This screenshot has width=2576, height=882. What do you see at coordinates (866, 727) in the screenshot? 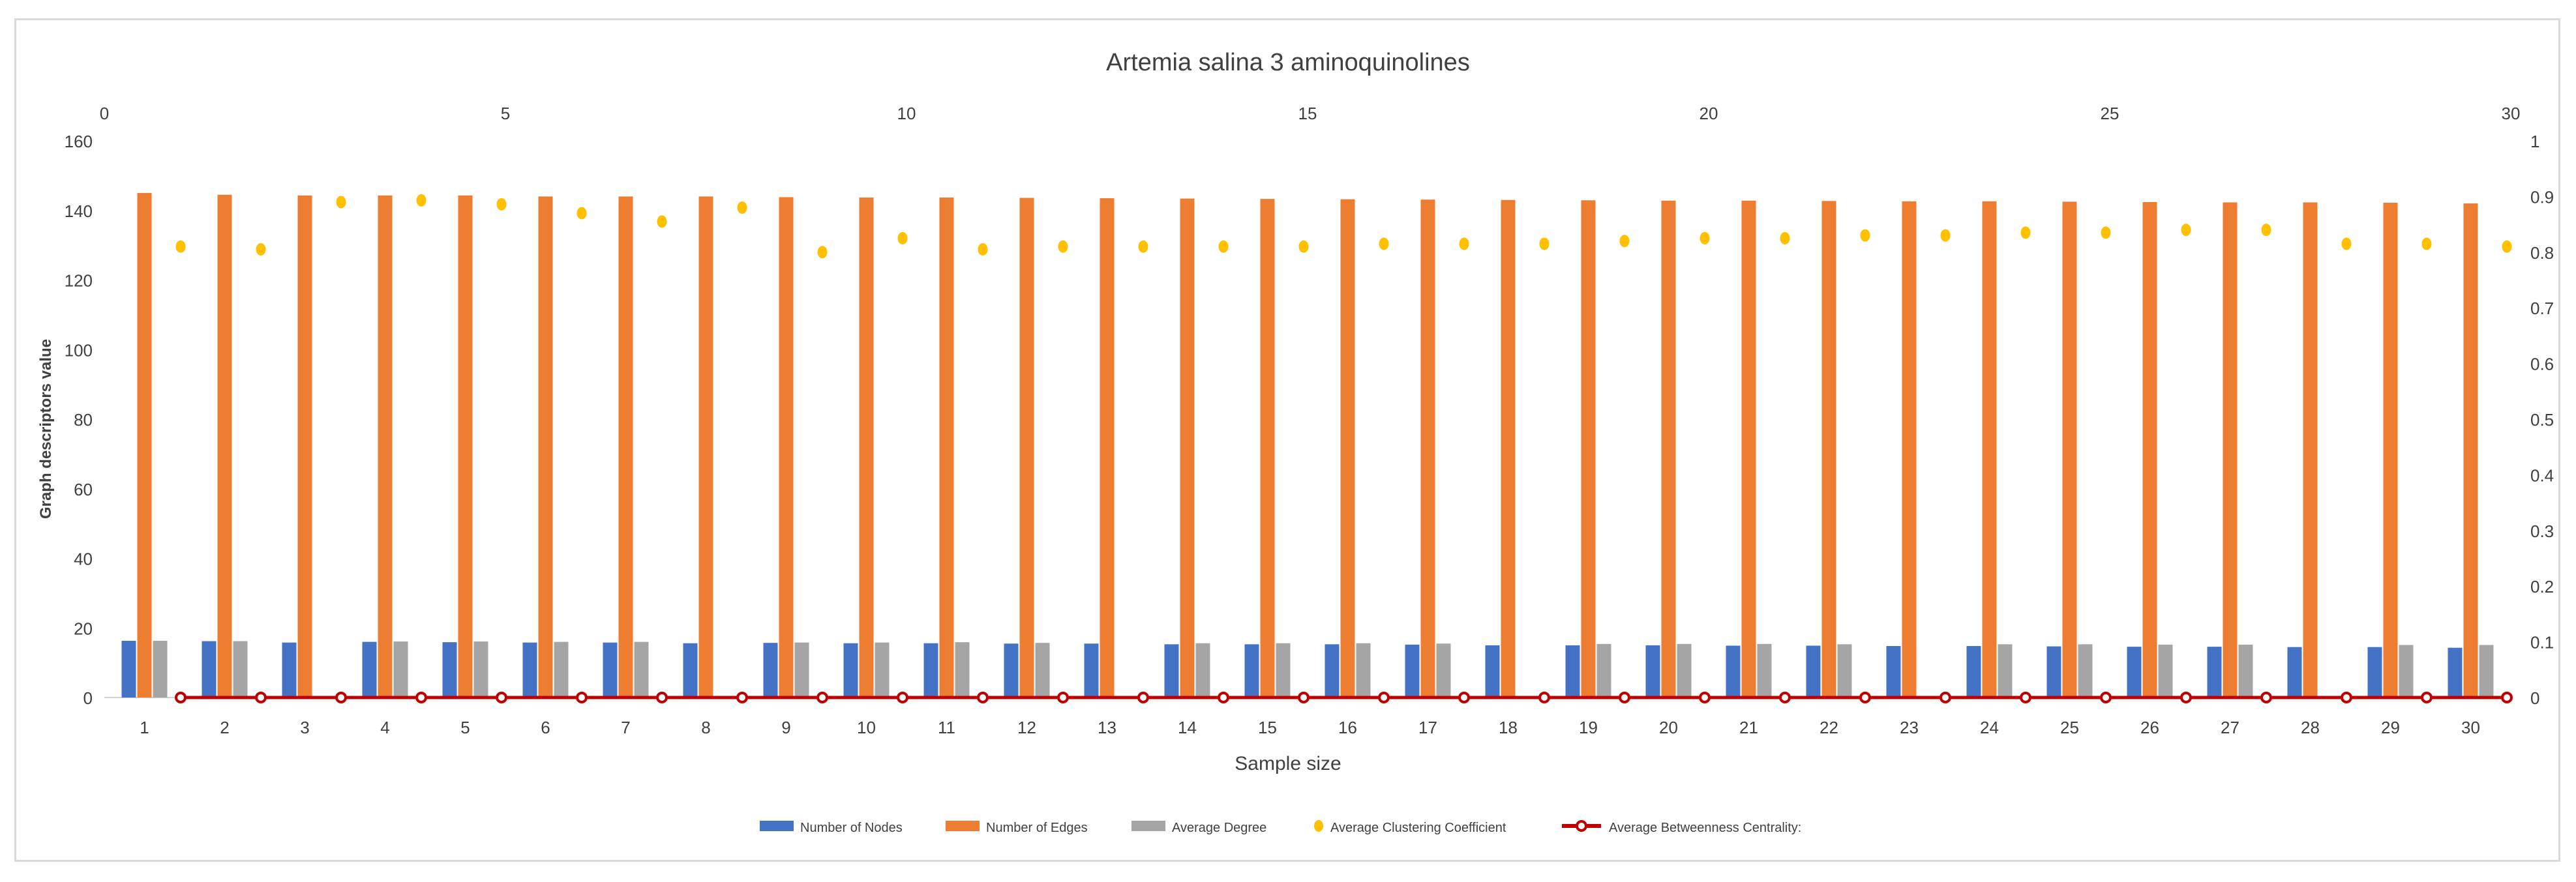
I see `x-tick-label: 10` at bounding box center [866, 727].